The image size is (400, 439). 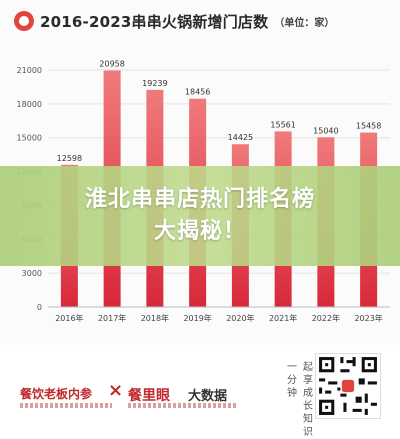 What do you see at coordinates (199, 199) in the screenshot?
I see `banner-line-1: 淮北串串店热门排名榜` at bounding box center [199, 199].